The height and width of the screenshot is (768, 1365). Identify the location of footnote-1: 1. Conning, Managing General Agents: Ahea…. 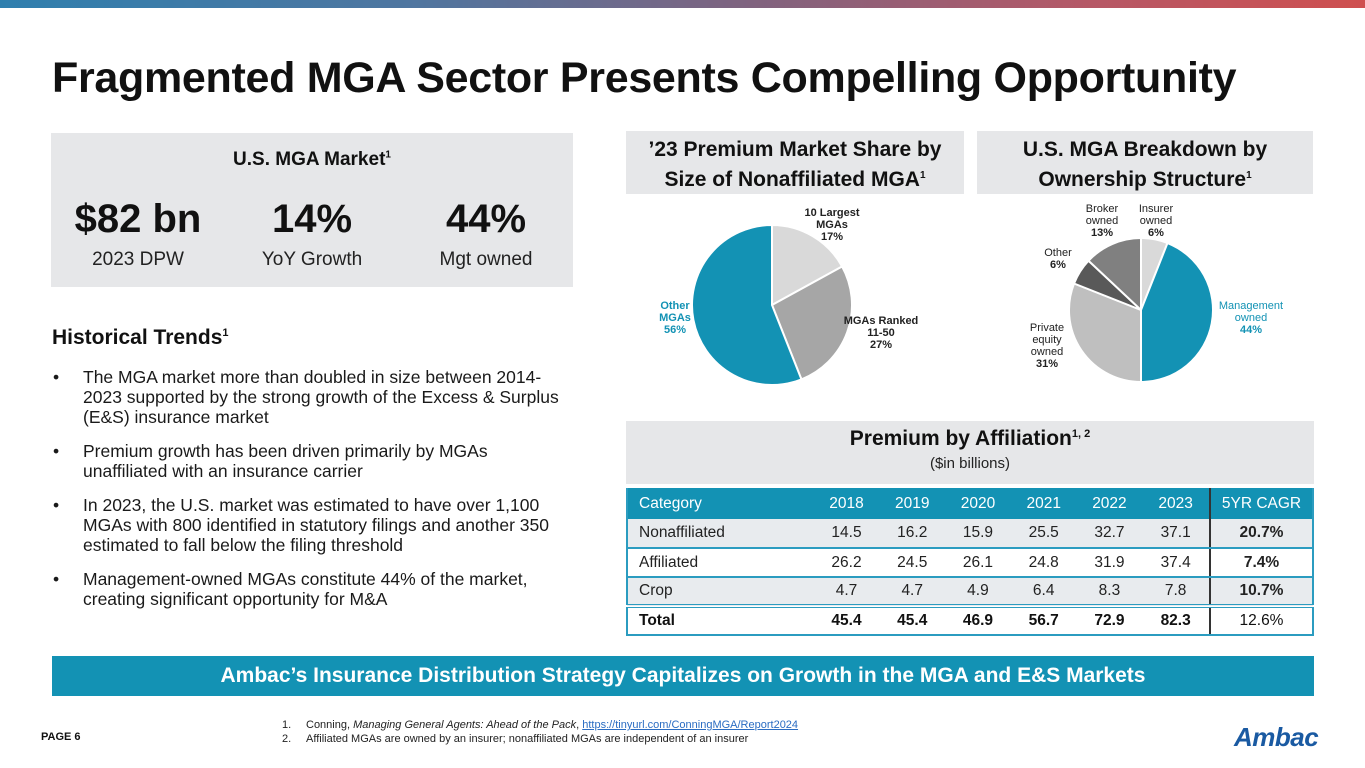
(540, 725).